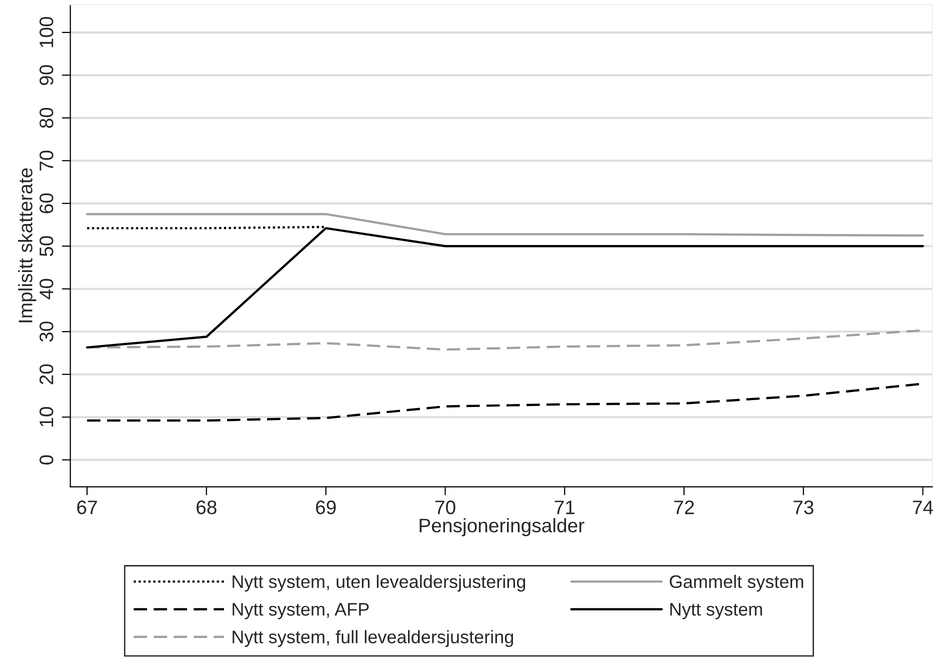 The height and width of the screenshot is (665, 938). What do you see at coordinates (445, 507) in the screenshot?
I see `x-tick-label: 70` at bounding box center [445, 507].